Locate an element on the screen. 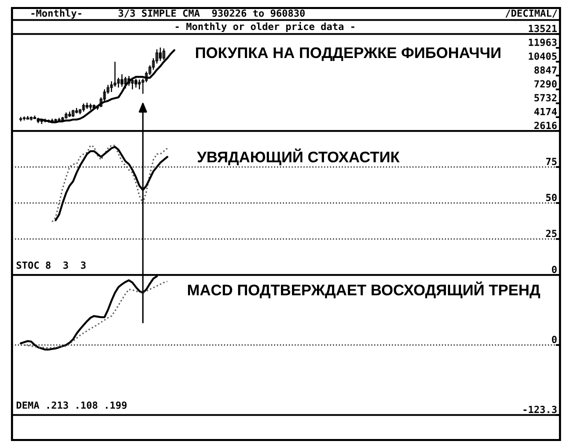  y-tick-label: 25 is located at coordinates (551, 234).